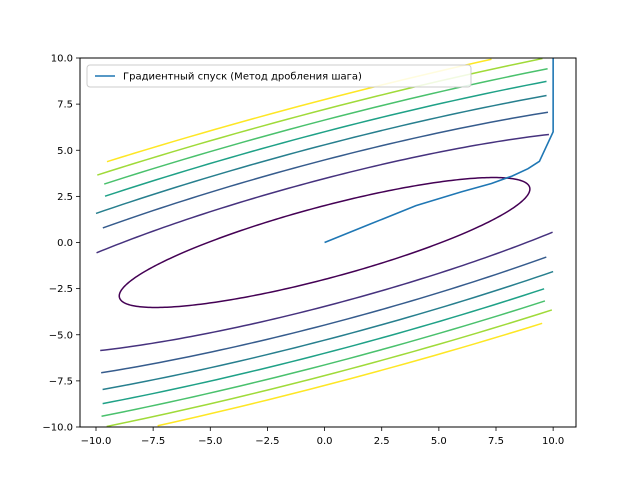  Describe the element at coordinates (65, 151) in the screenshot. I see `y-tick-label: 5.0` at that location.